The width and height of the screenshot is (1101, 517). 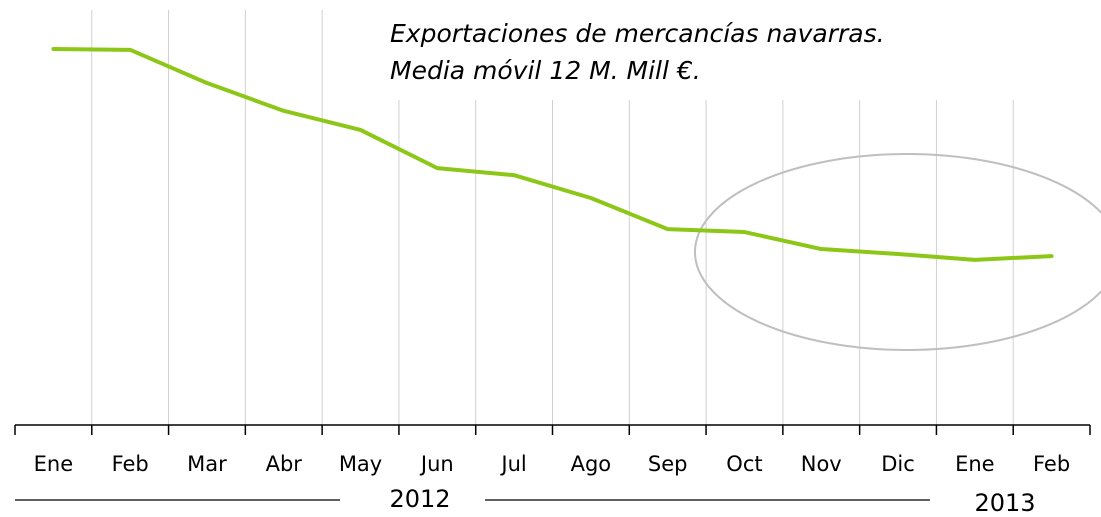 I want to click on chart-title: Media móvil 12 M. Mill €., so click(x=545, y=70).